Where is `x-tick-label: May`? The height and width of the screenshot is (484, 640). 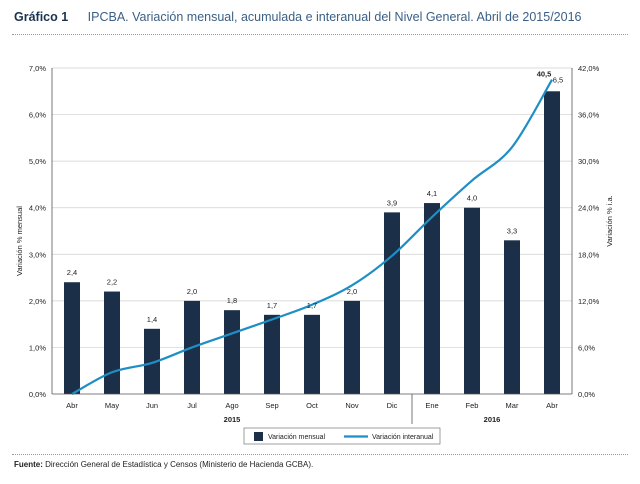 x-tick-label: May is located at coordinates (112, 405).